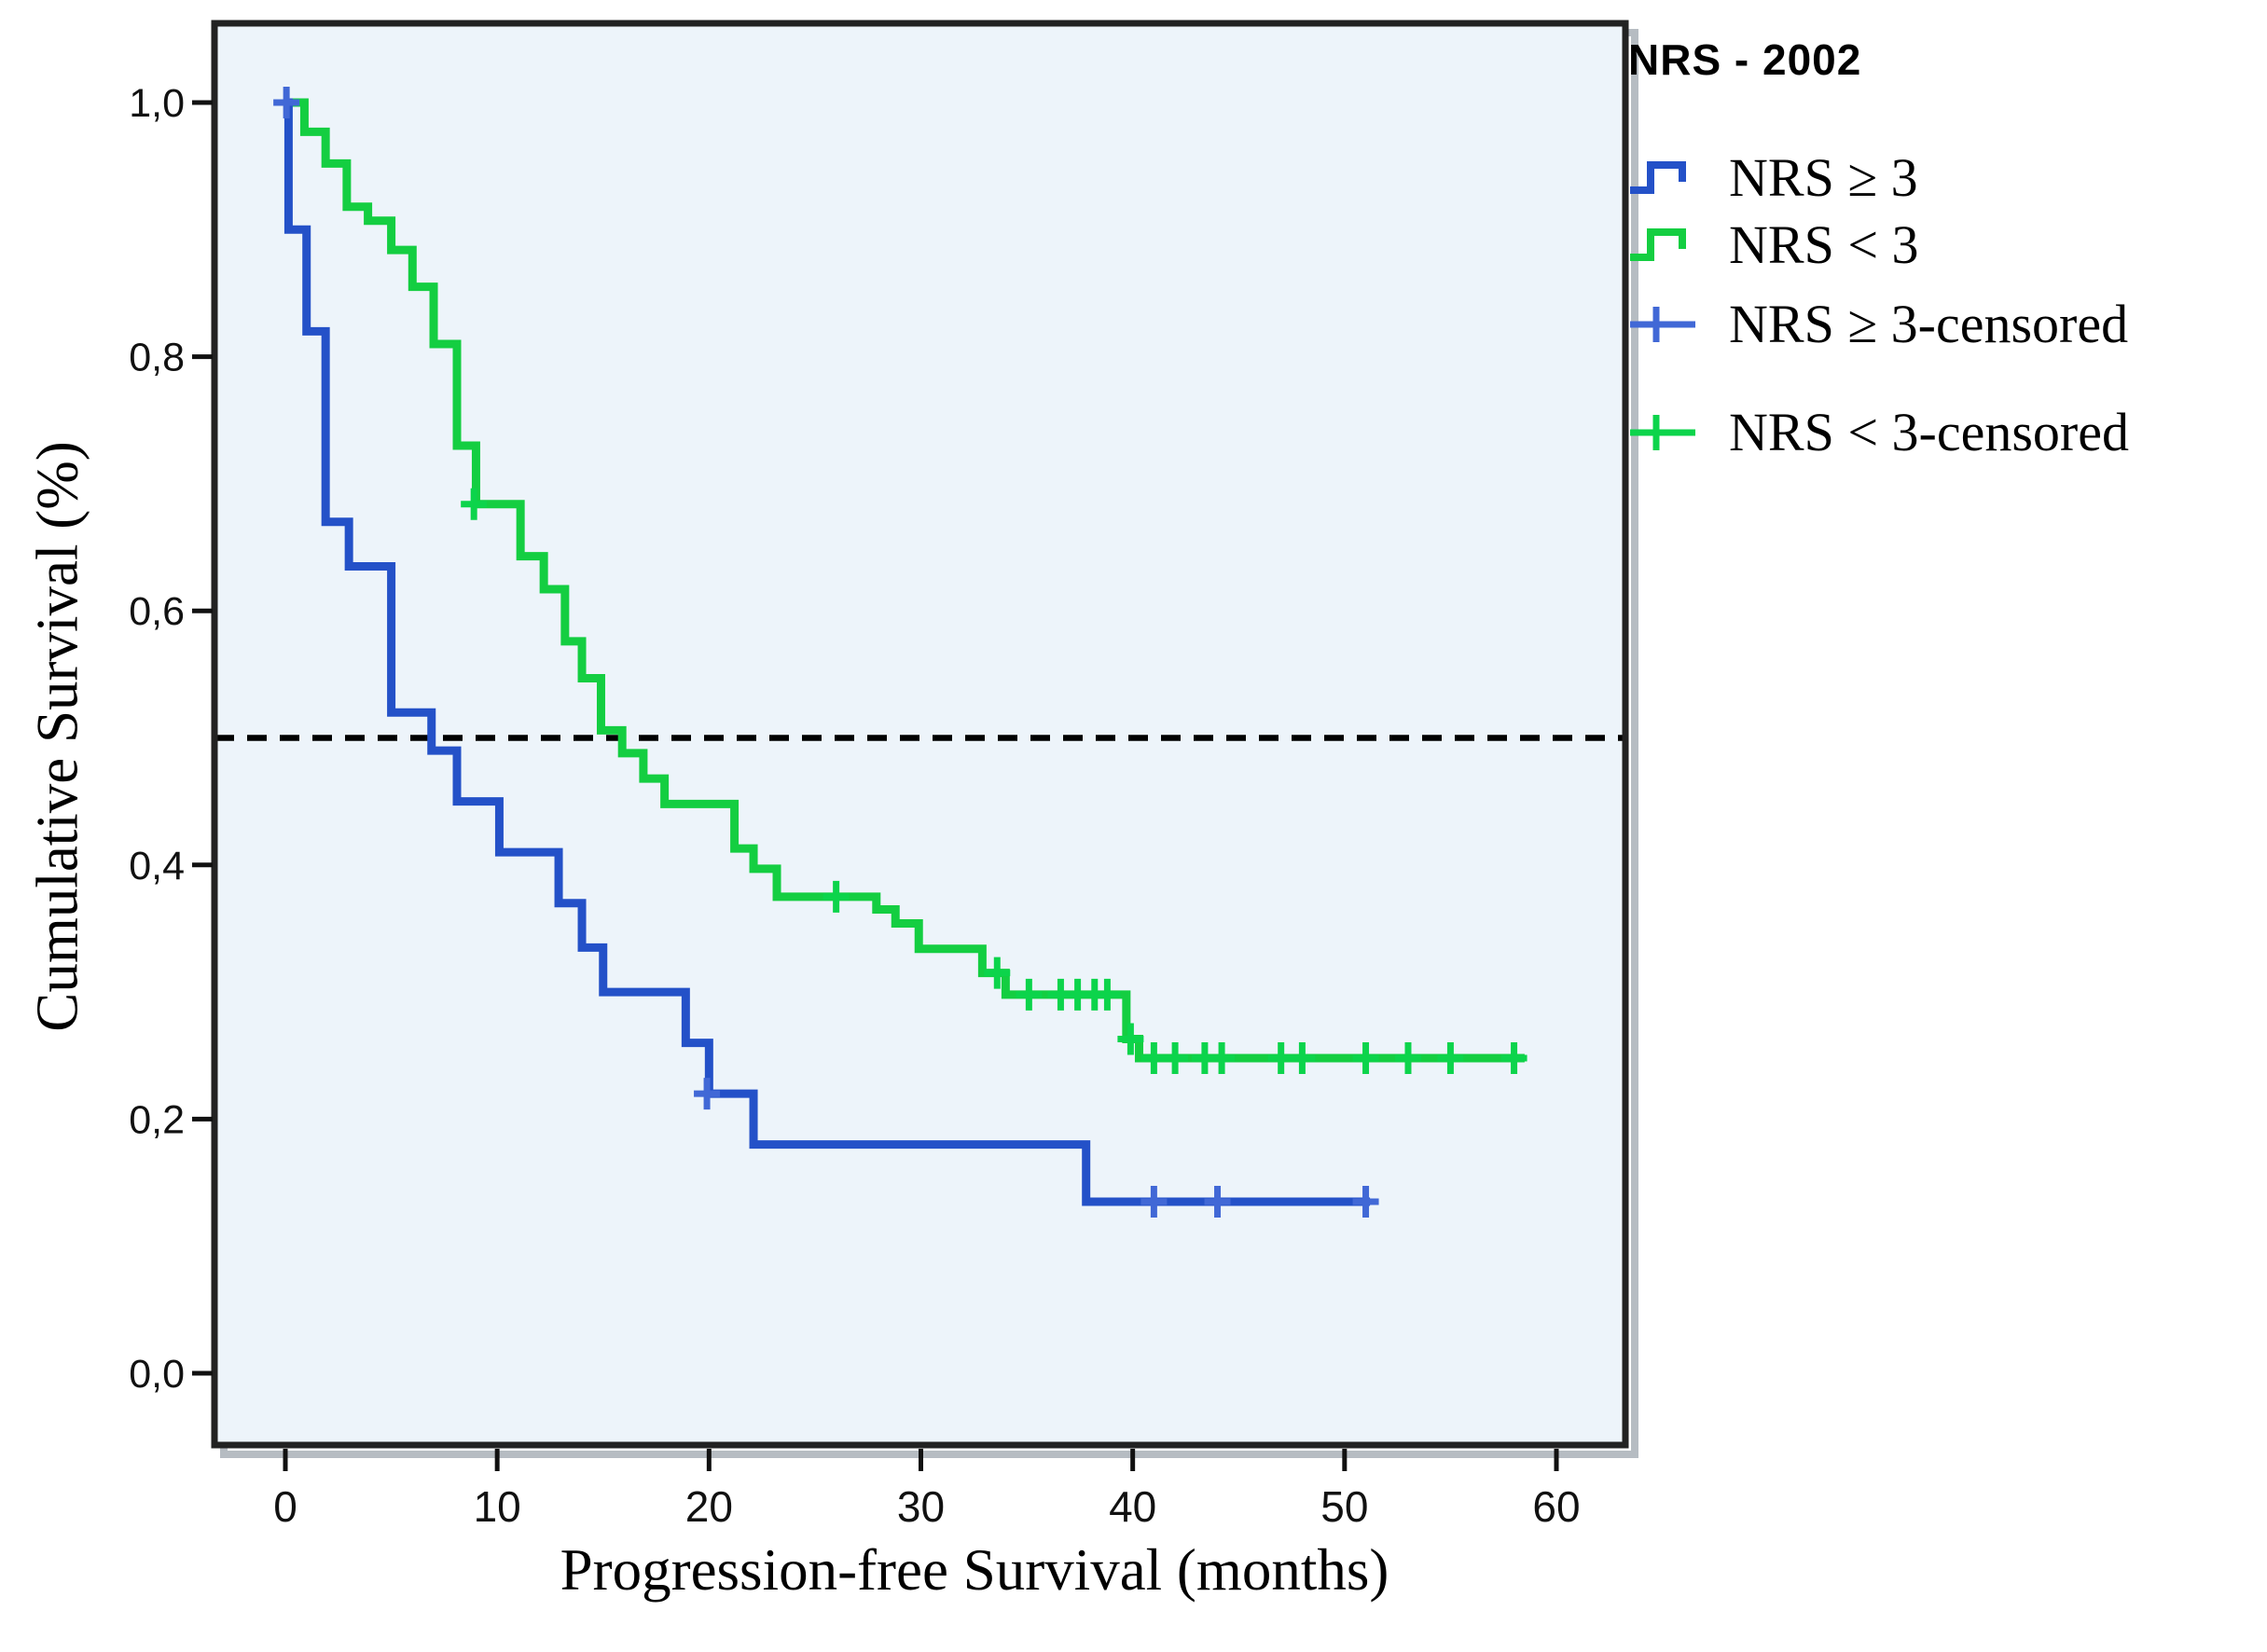 The image size is (2267, 1652). I want to click on x-axis-title: Progression-free Survival (months), so click(975, 1570).